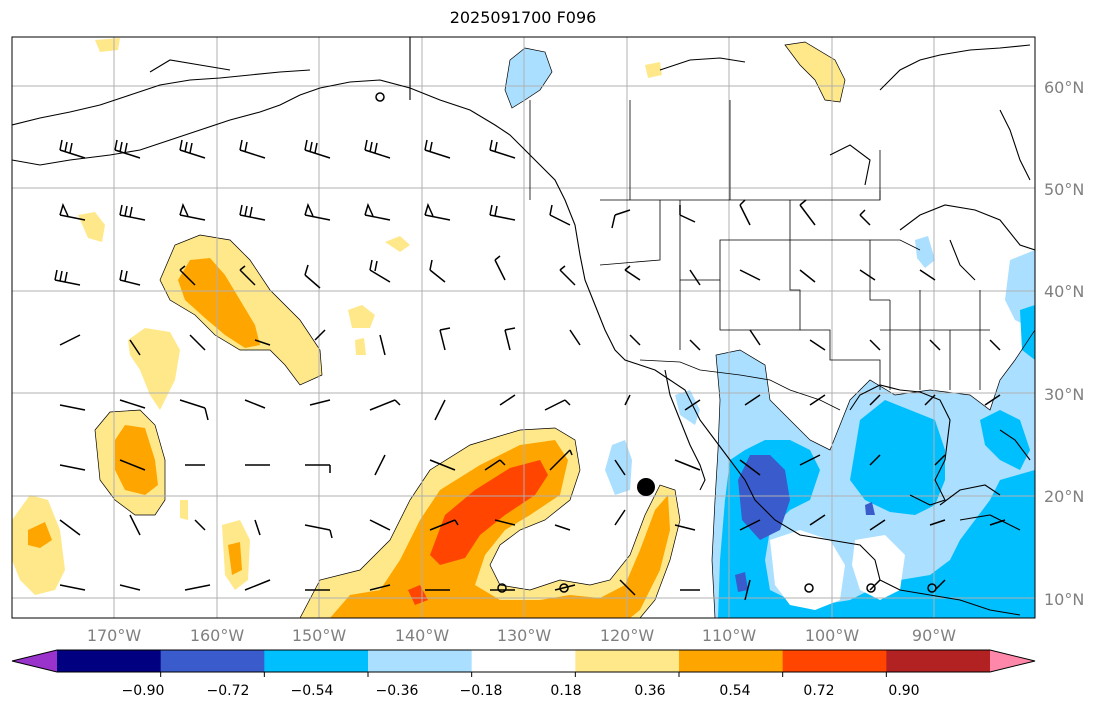  Describe the element at coordinates (819, 691) in the screenshot. I see `colorbar-tick-label: 0.72` at that location.